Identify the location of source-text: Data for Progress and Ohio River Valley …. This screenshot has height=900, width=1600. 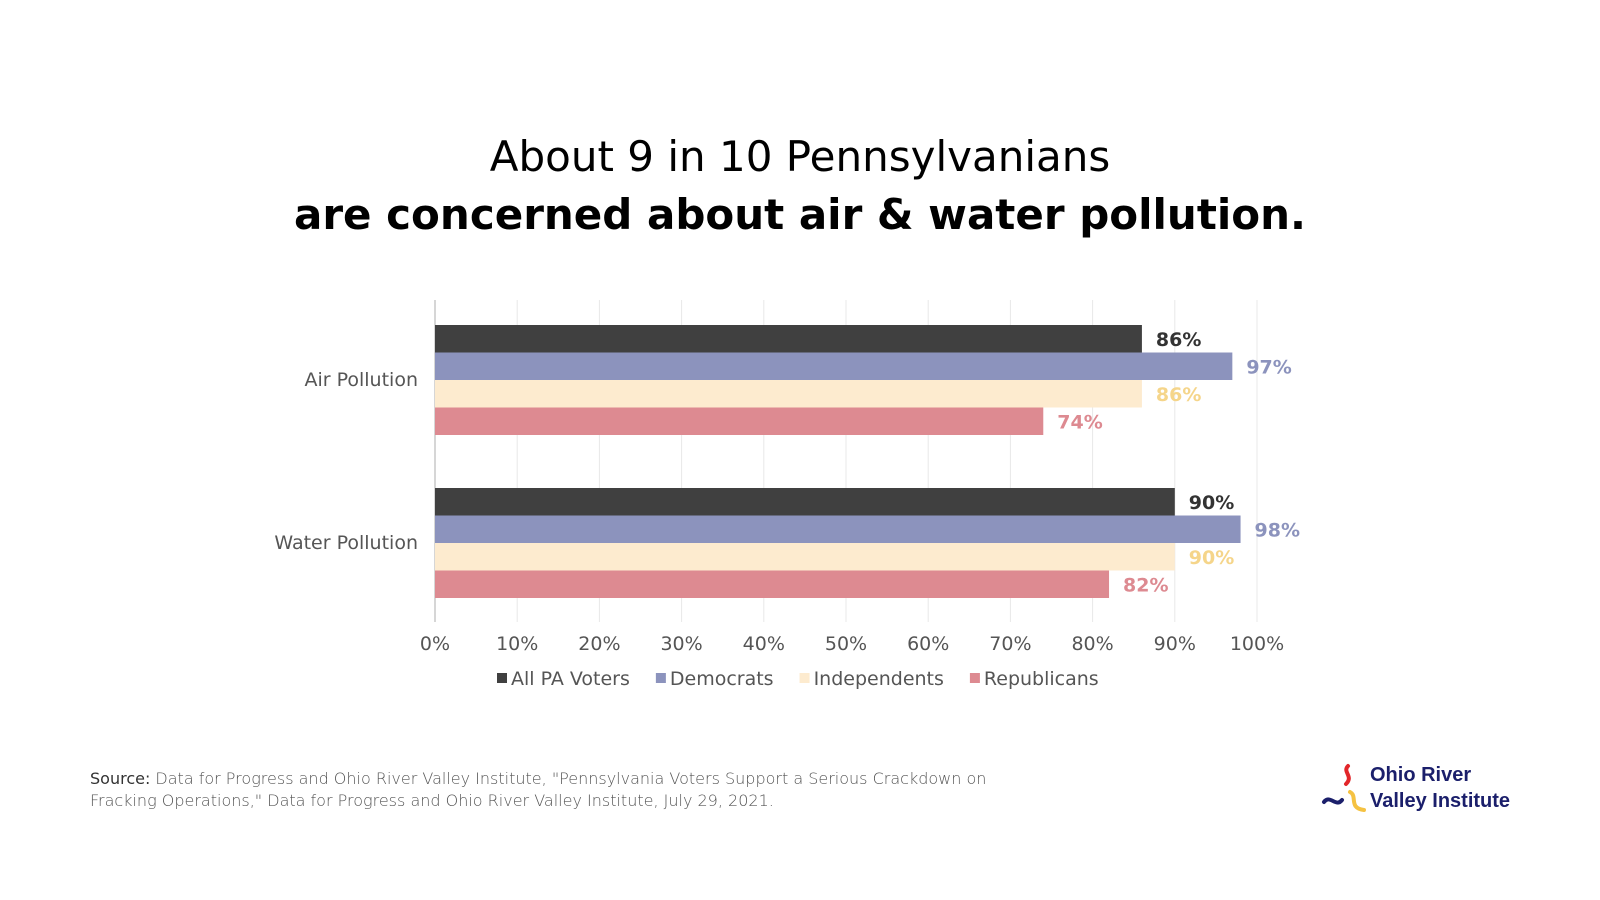
(538, 789).